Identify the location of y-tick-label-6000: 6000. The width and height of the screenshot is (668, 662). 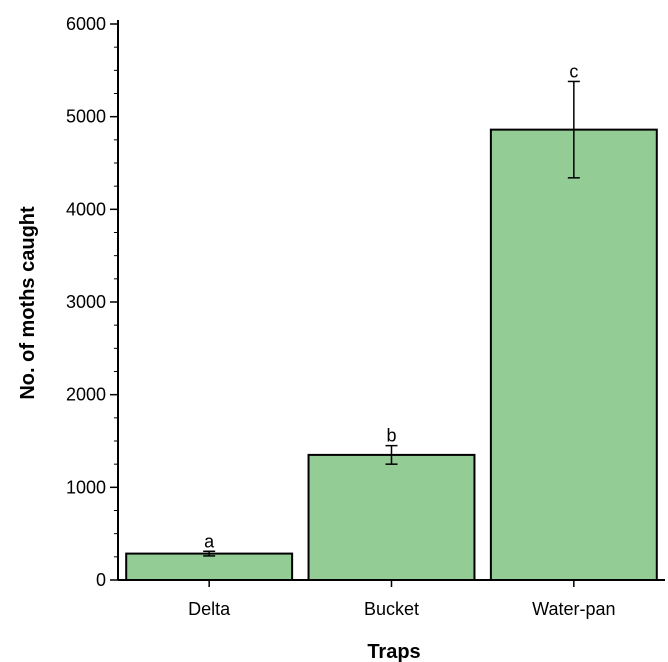
(86, 24).